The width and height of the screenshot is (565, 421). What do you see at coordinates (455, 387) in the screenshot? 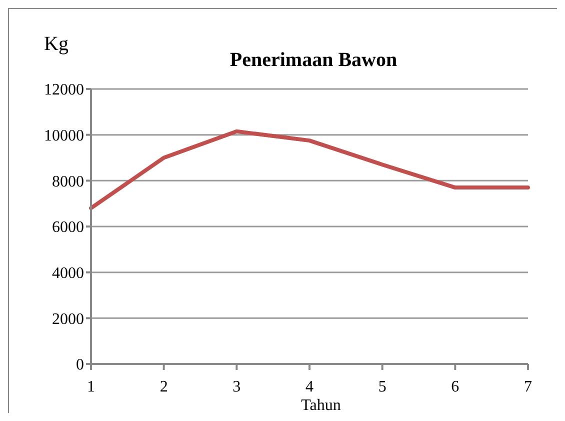
I see `x-tick-label: 6` at bounding box center [455, 387].